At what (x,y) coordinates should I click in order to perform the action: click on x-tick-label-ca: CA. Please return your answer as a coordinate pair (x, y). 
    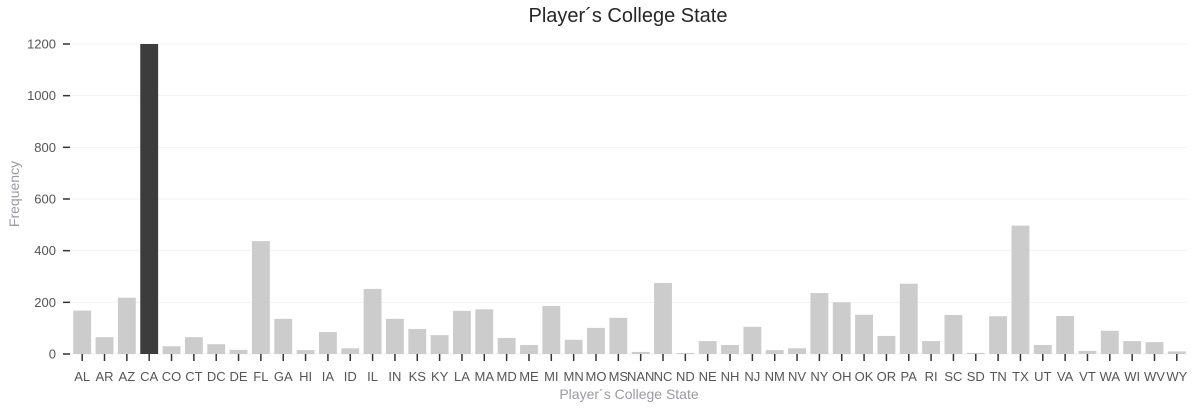
    Looking at the image, I should click on (149, 376).